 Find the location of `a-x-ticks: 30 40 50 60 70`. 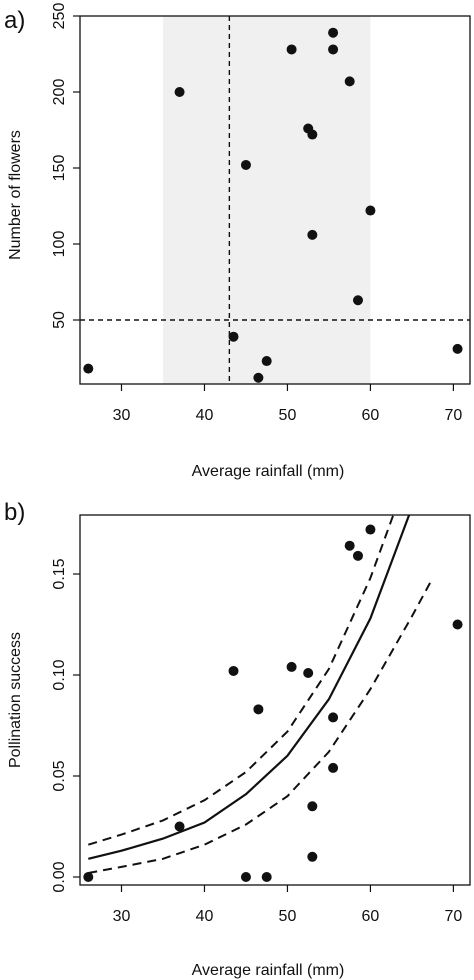

a-x-ticks: 30 40 50 60 70 is located at coordinates (288, 404).